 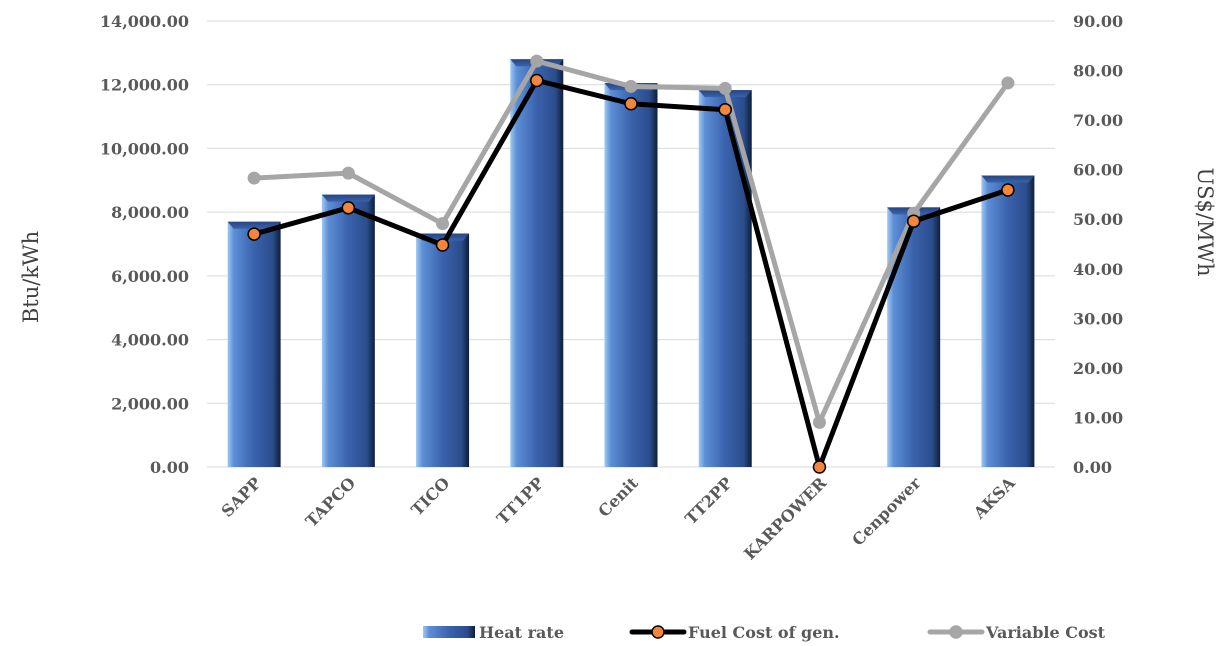 What do you see at coordinates (1098, 219) in the screenshot?
I see `right-tick-label: 50.00` at bounding box center [1098, 219].